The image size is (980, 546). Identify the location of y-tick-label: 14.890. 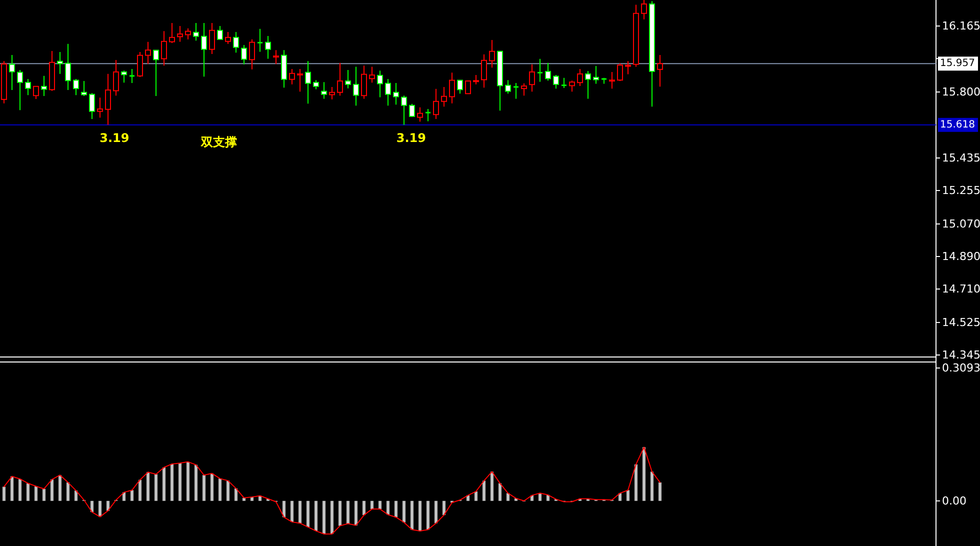
(961, 256).